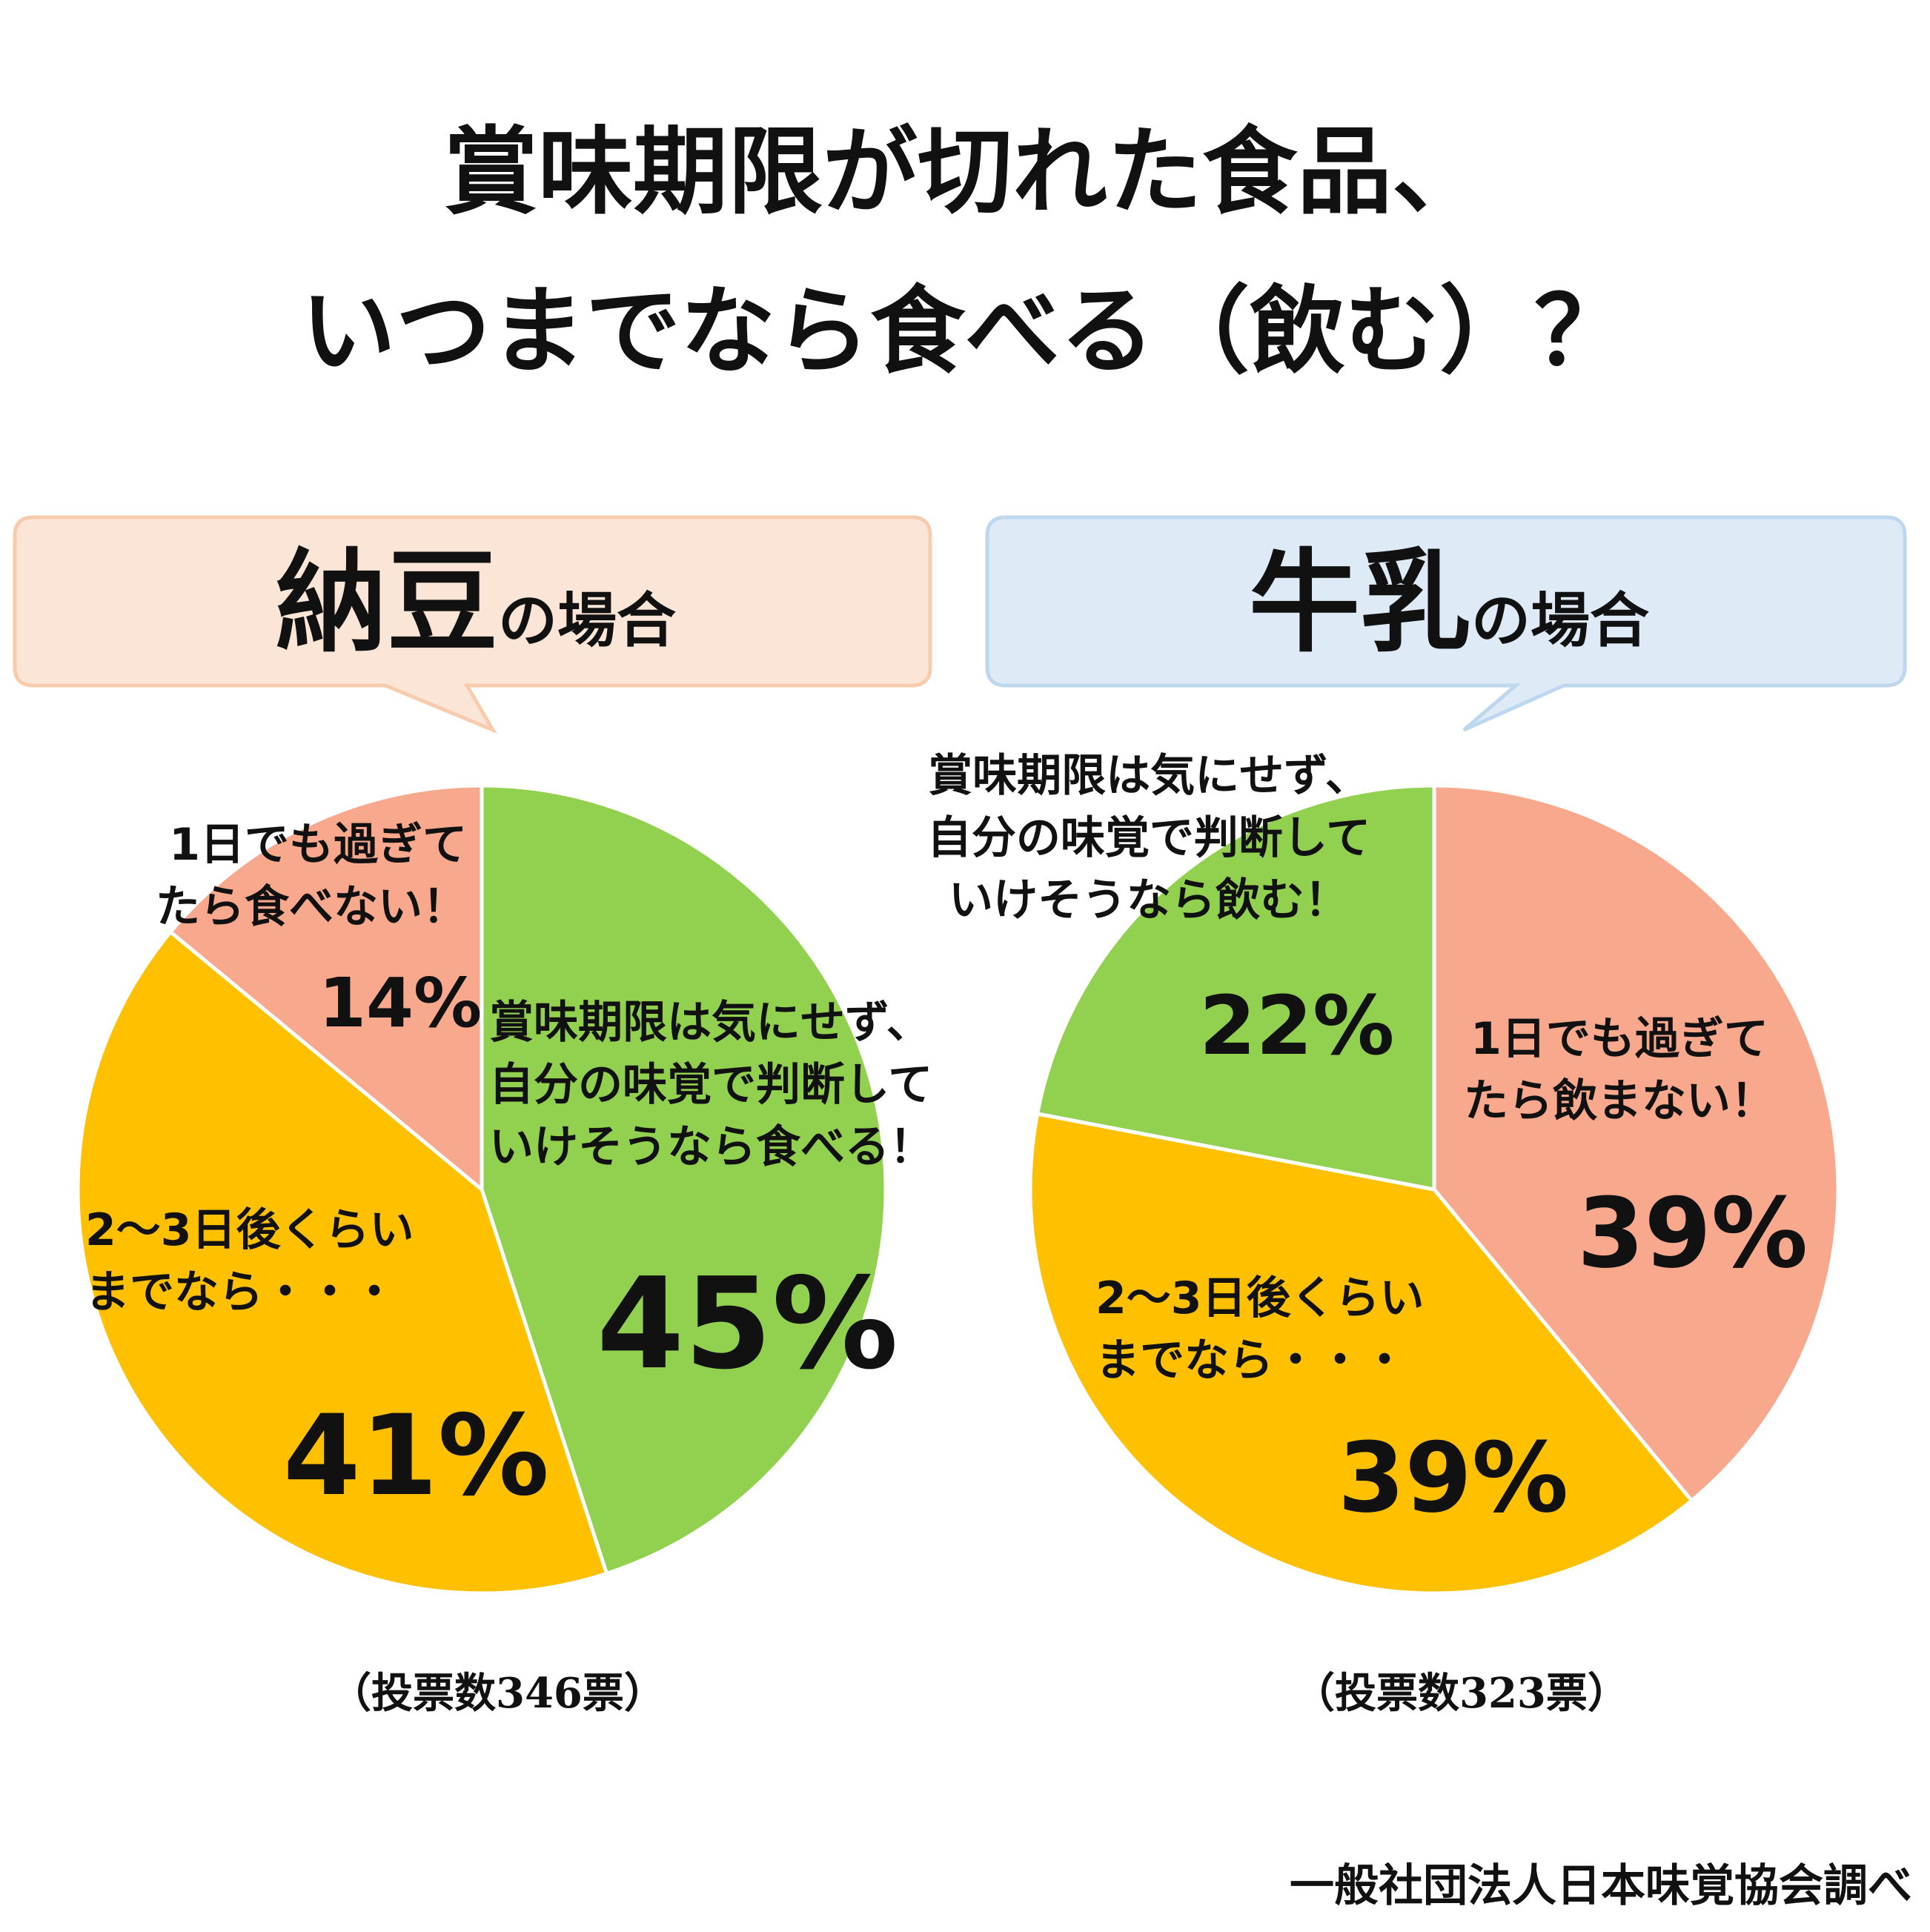 This screenshot has height=1932, width=1930. Describe the element at coordinates (965, 331) in the screenshot. I see `title-line-2: いつまでなら食べる（飲む）？` at that location.